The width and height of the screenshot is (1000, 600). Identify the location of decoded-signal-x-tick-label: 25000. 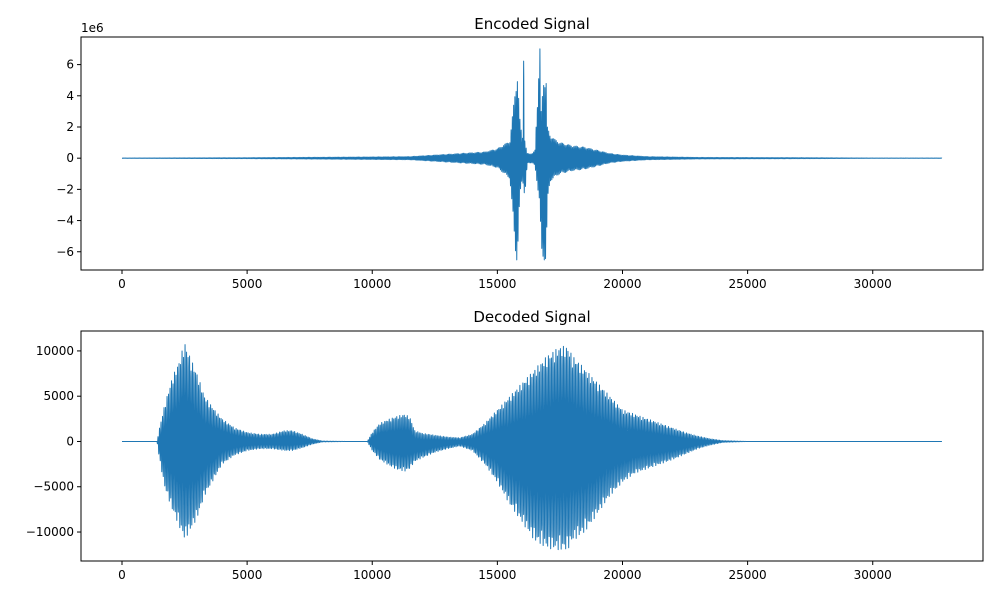
(748, 575).